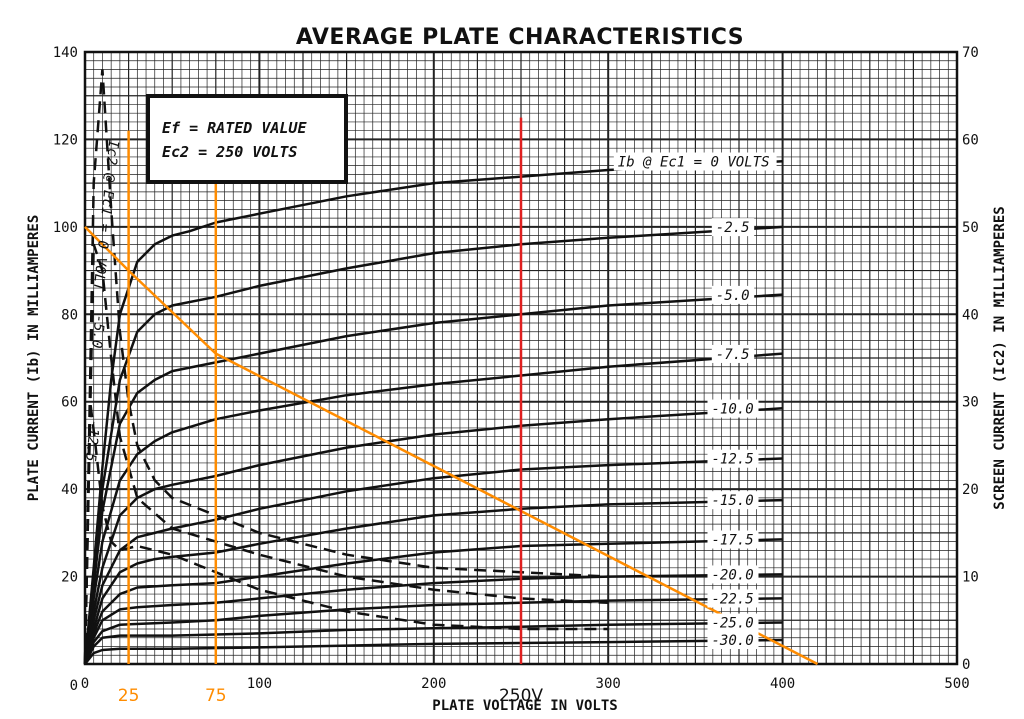  I want to click on plate-curve-label: -7.5, so click(733, 355).